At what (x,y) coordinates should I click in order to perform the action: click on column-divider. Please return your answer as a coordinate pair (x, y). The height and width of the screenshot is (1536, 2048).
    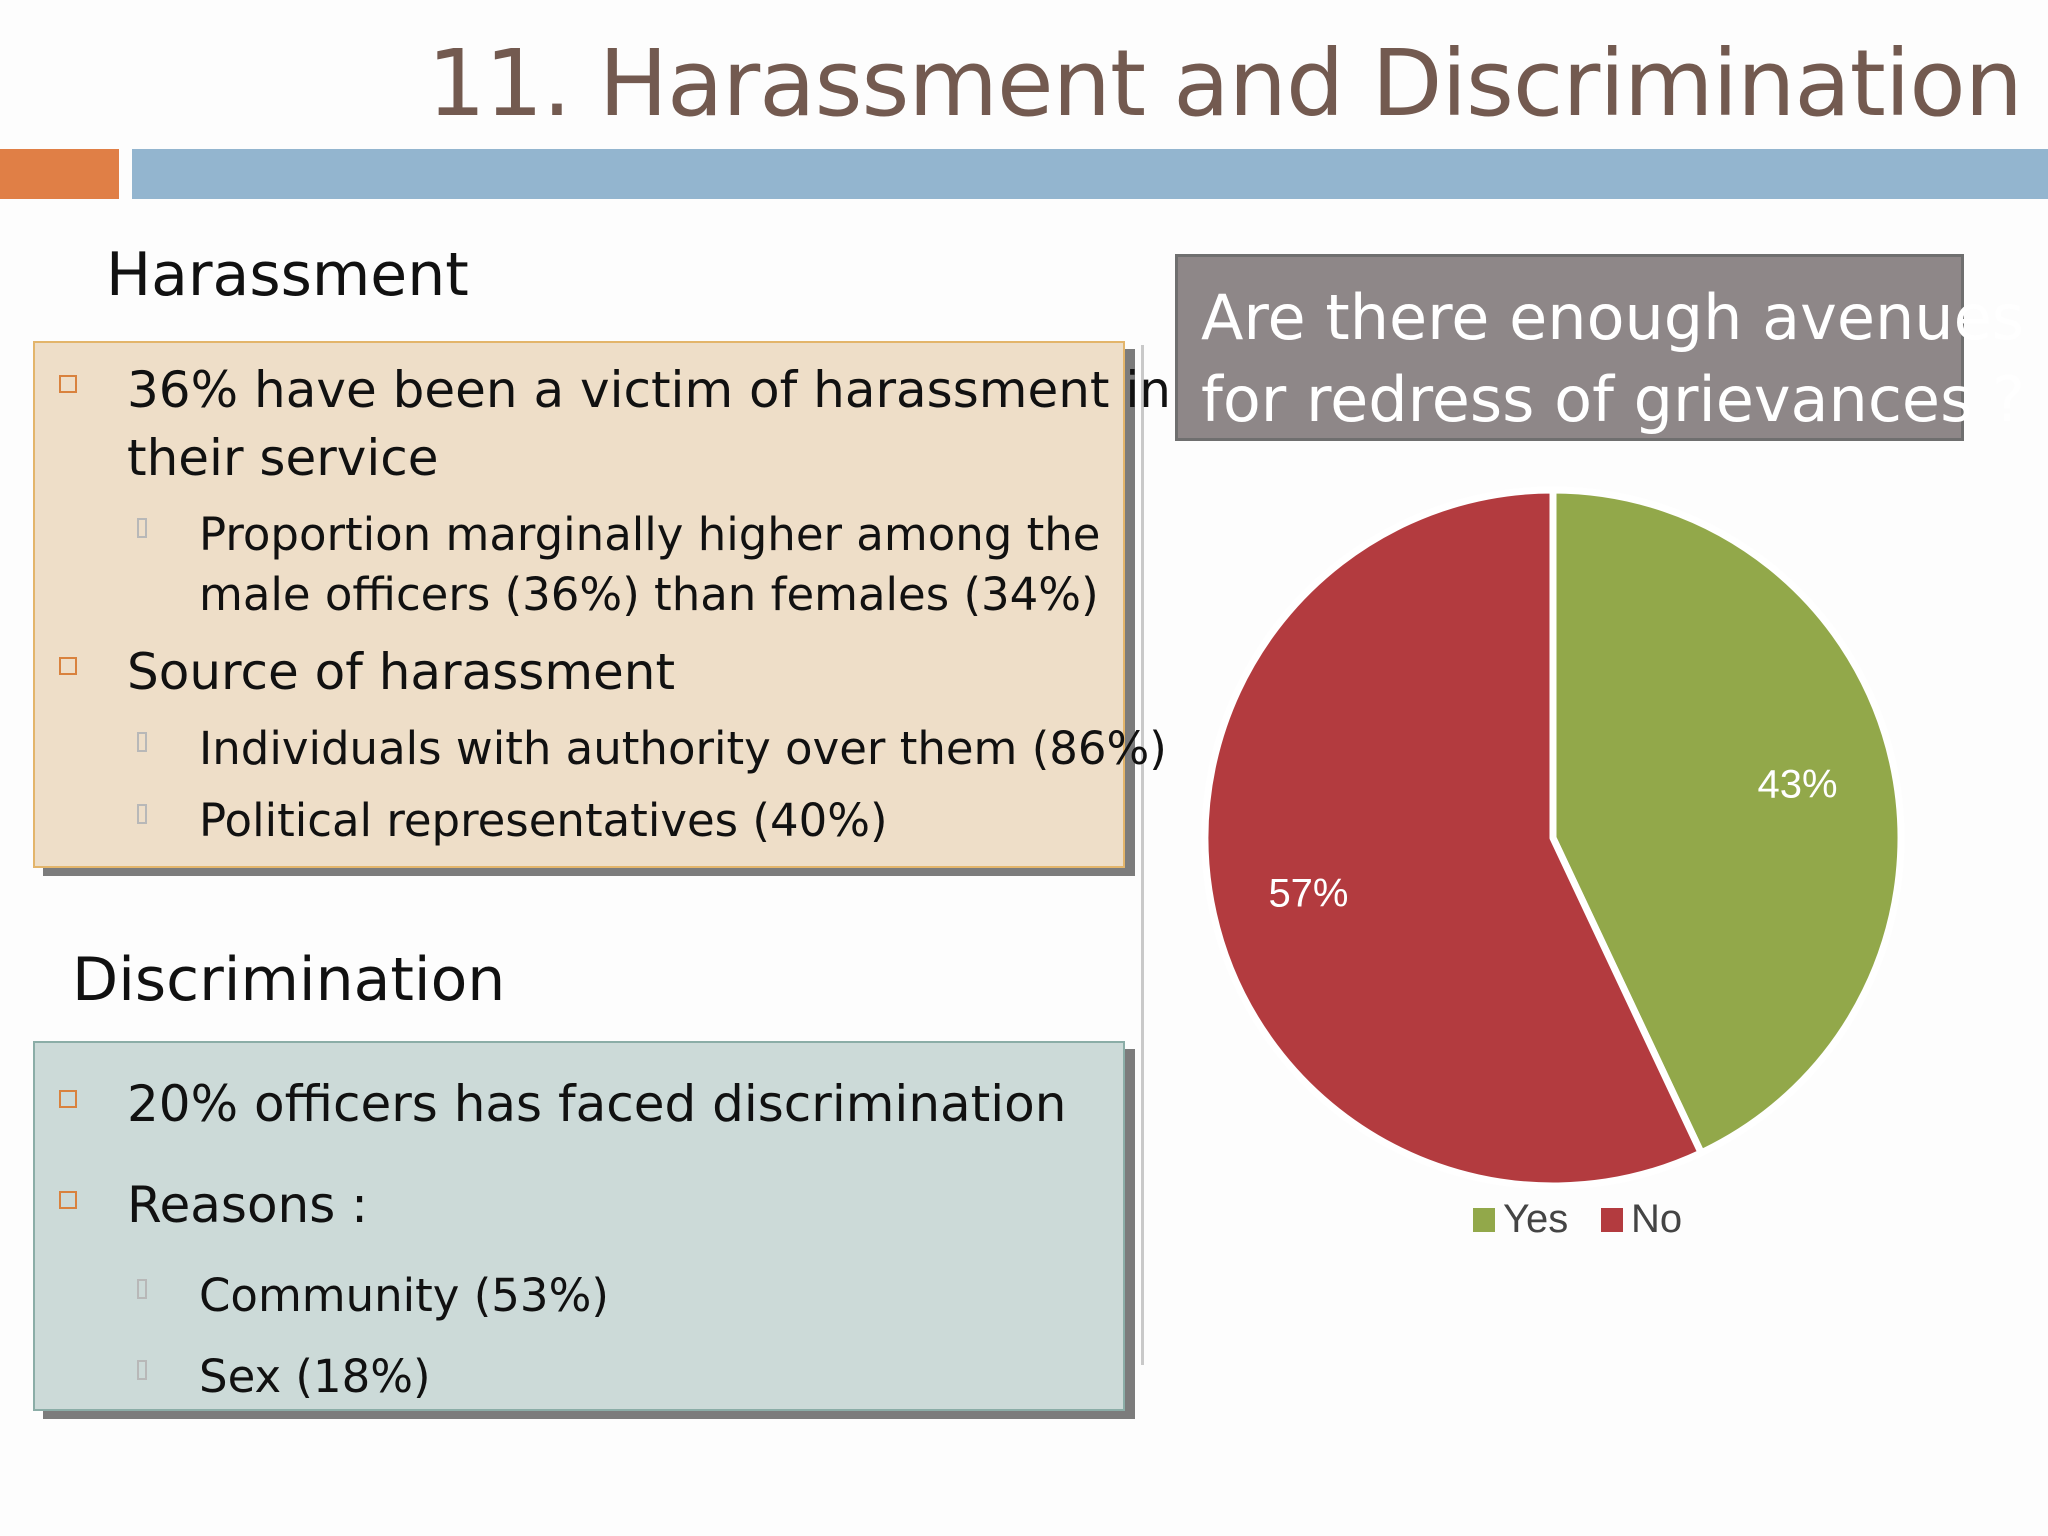
    Looking at the image, I should click on (1142, 855).